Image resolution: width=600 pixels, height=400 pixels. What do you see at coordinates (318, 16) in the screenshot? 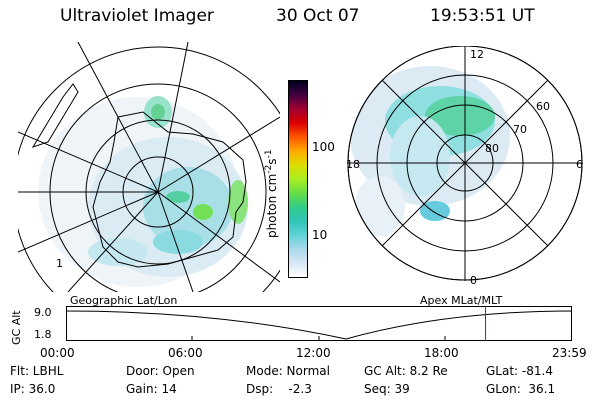
I see `date-label: 30 Oct 07` at bounding box center [318, 16].